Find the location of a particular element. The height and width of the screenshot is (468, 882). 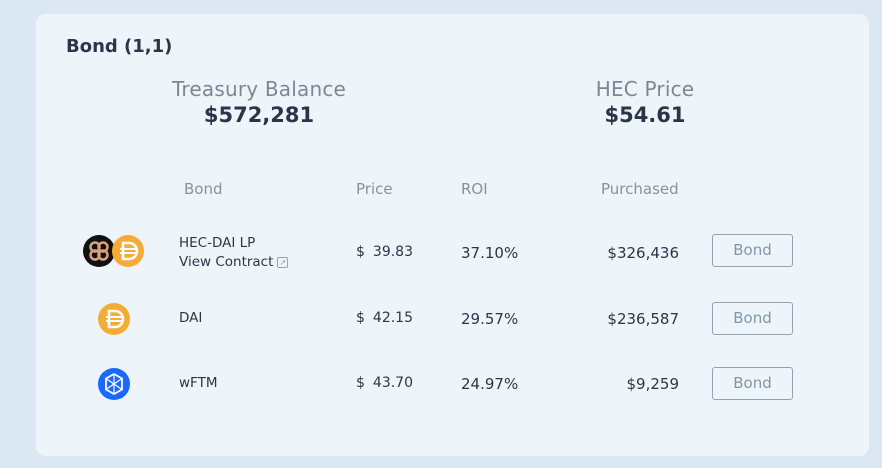

bond-price: $39.83 is located at coordinates (384, 252).